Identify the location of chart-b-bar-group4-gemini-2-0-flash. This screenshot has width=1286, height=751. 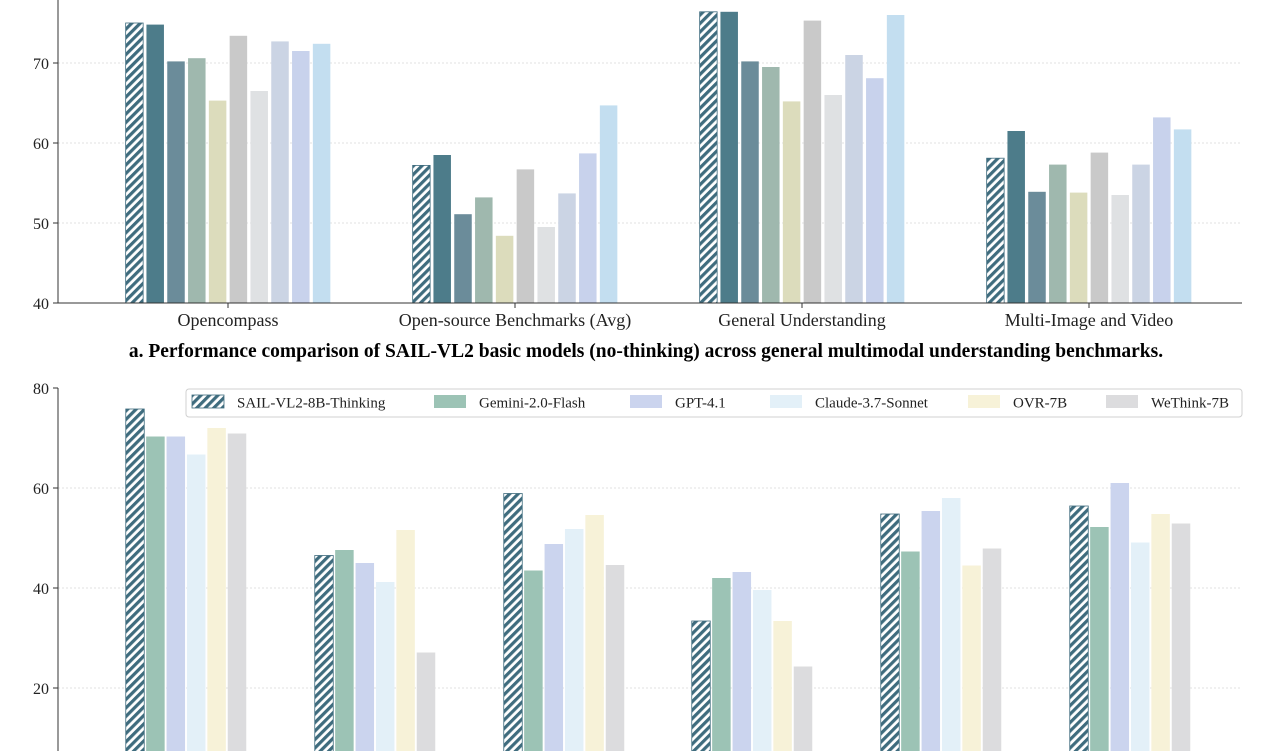
(721, 664).